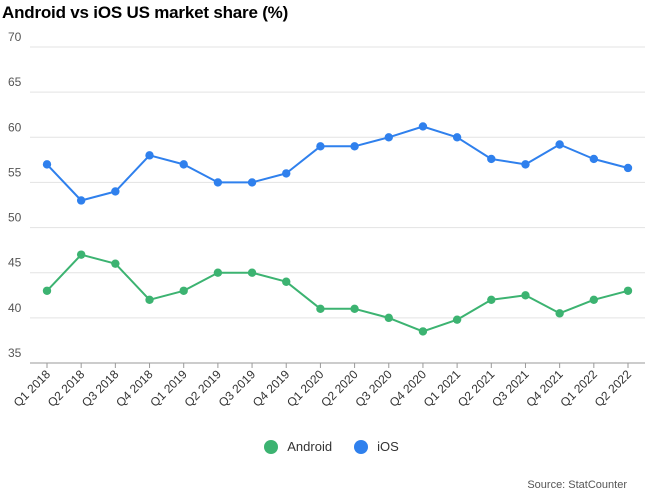 This screenshot has height=498, width=663. Describe the element at coordinates (15, 263) in the screenshot. I see `y-tick-label: 45` at that location.